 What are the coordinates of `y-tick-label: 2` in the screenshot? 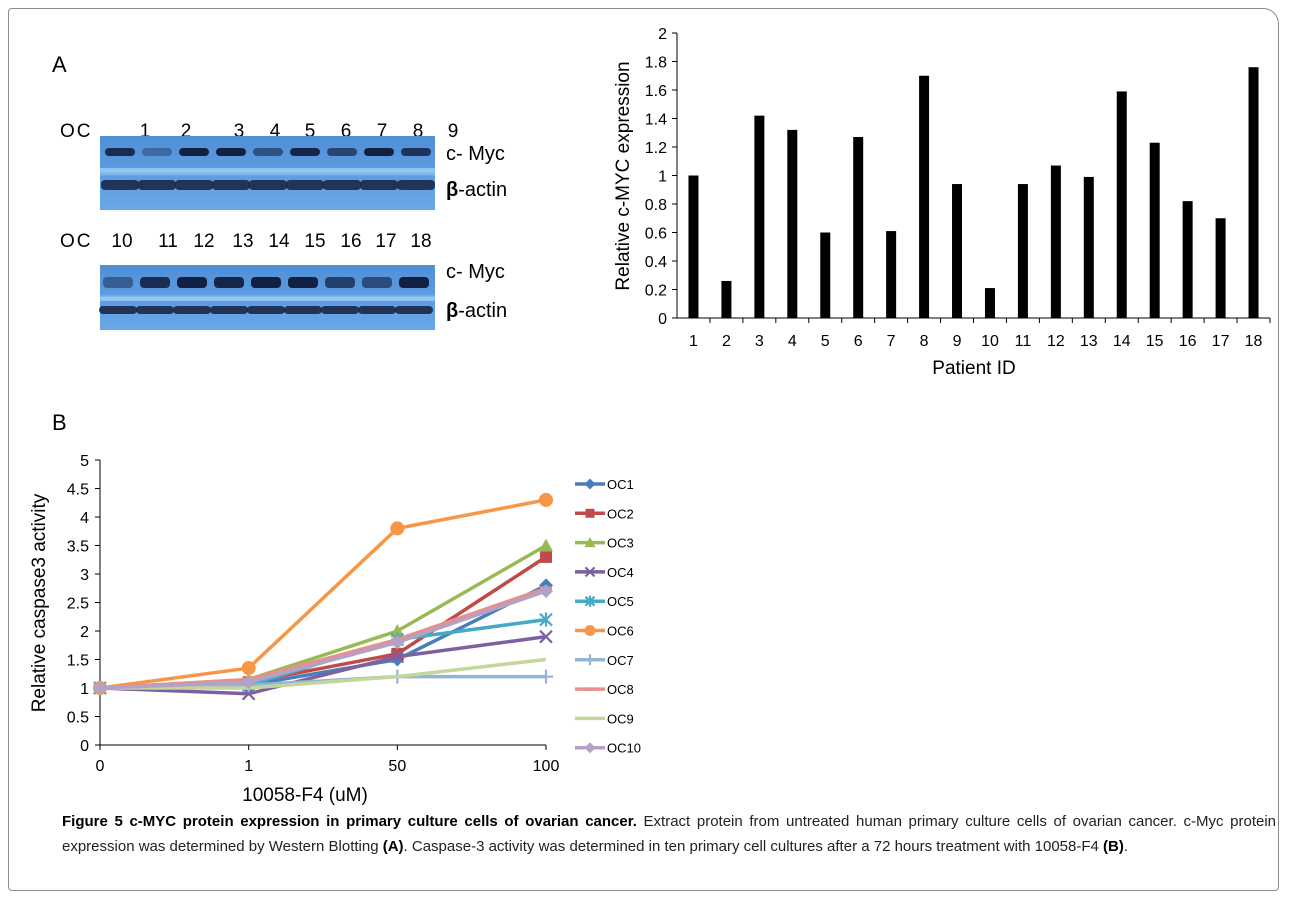 It's located at (84, 632).